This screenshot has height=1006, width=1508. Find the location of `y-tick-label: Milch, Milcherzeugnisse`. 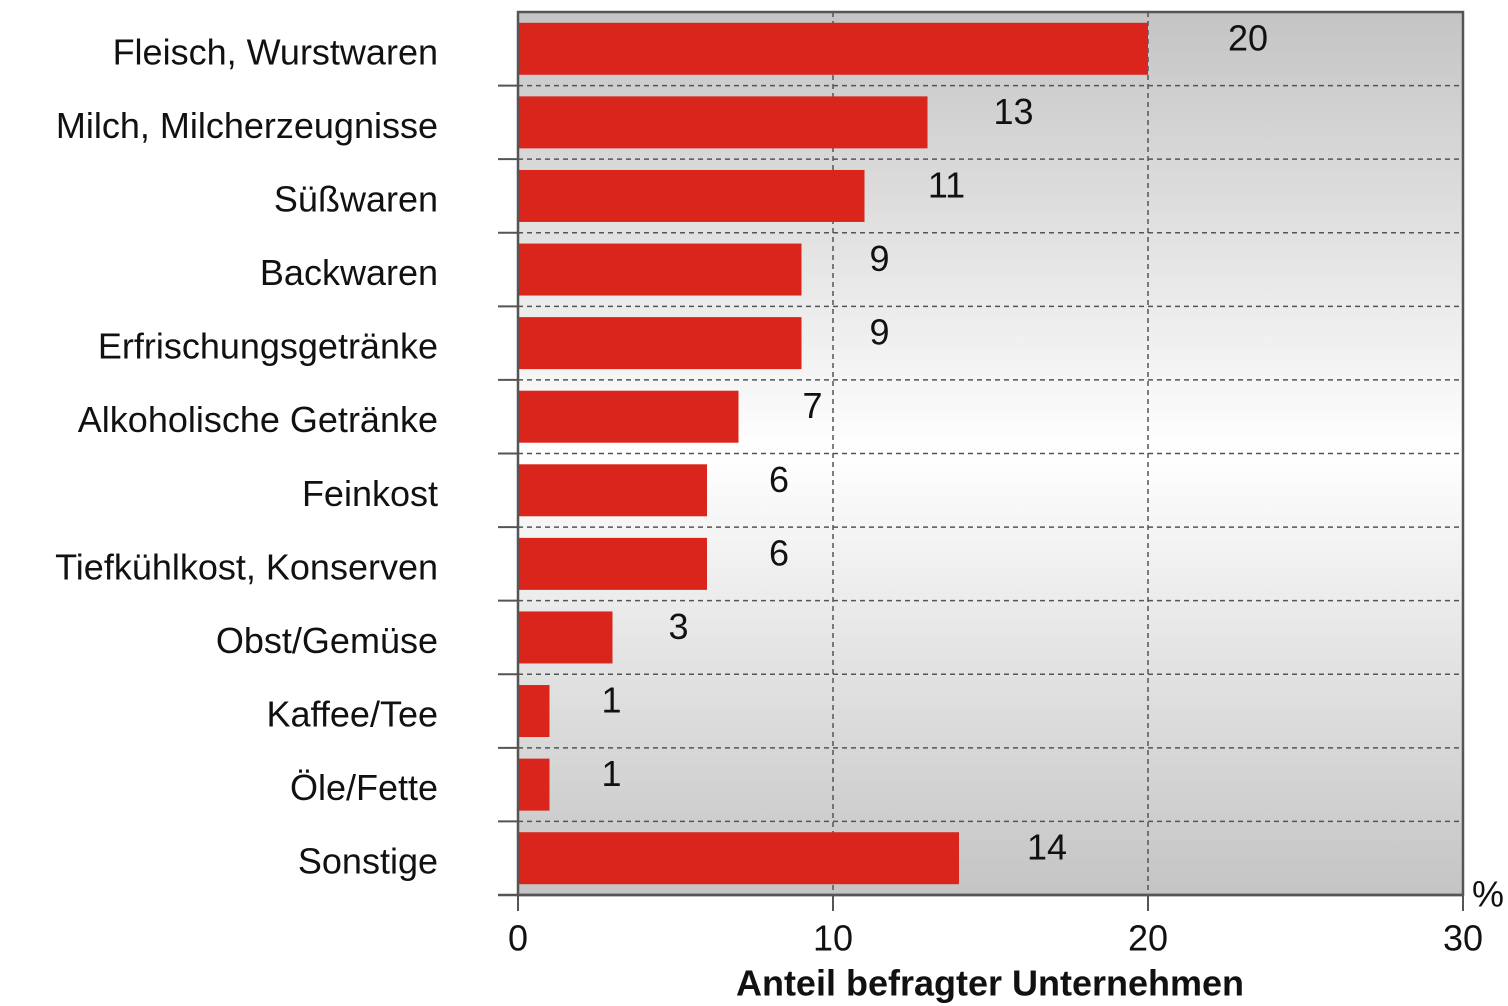

y-tick-label: Milch, Milcherzeugnisse is located at coordinates (247, 125).